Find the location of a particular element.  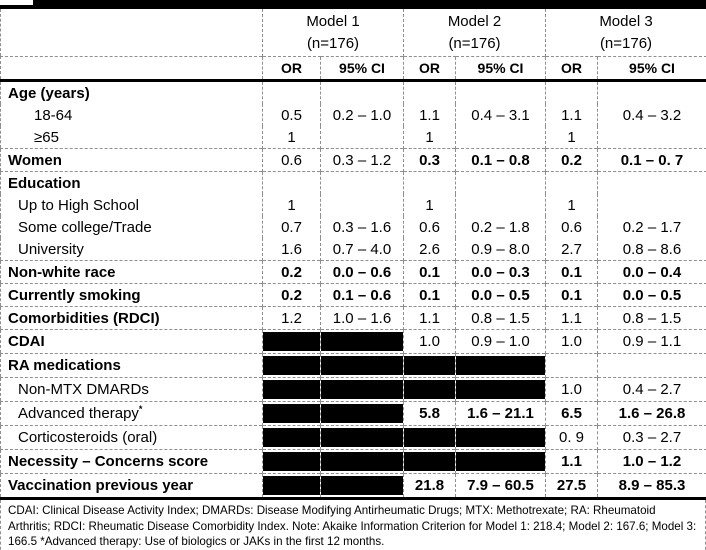

ci-cell: 0.0 – 0.4 is located at coordinates (651, 272).